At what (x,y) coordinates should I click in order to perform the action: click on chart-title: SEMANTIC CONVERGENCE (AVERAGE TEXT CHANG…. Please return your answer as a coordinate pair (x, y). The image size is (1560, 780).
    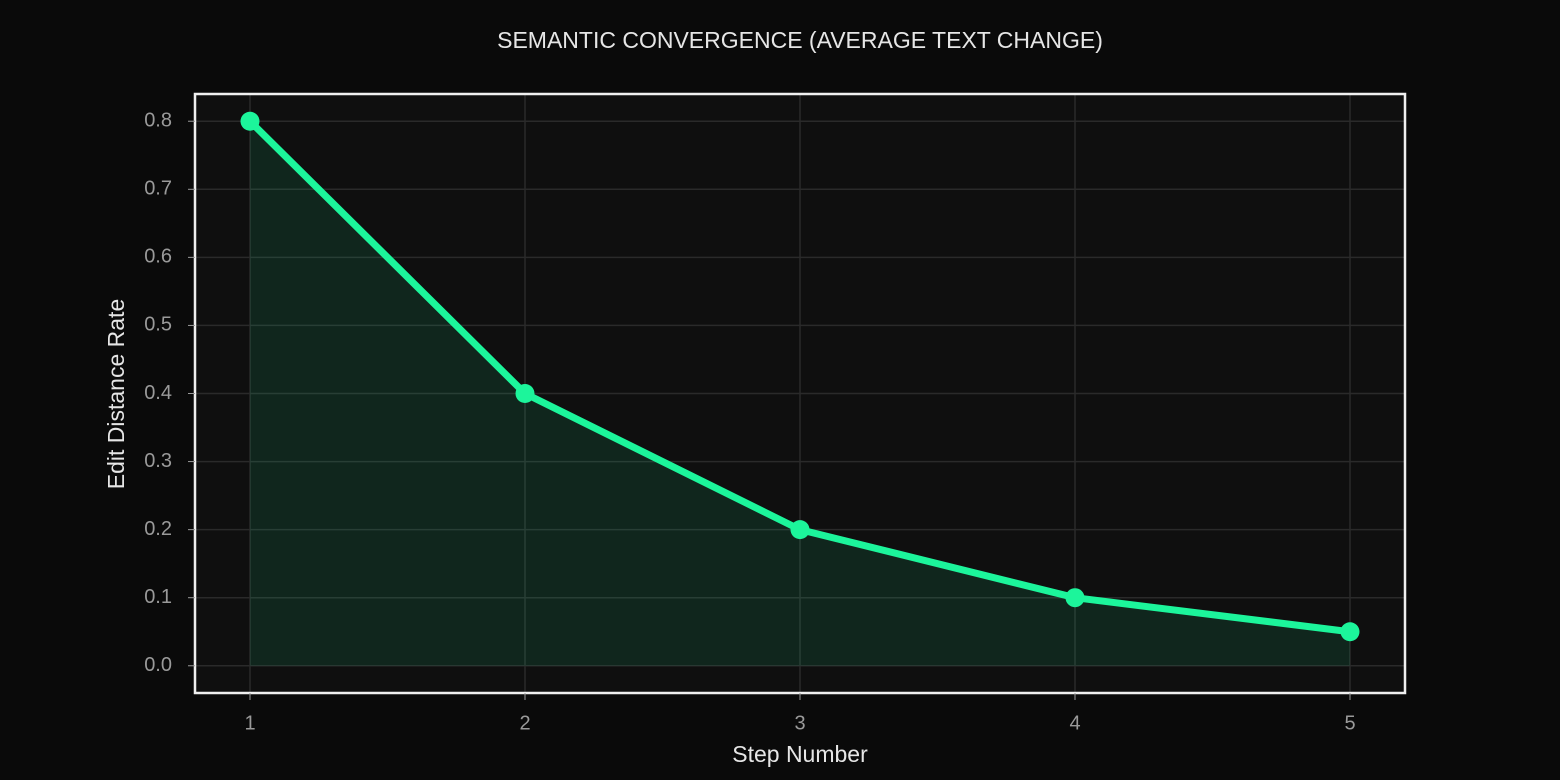
    Looking at the image, I should click on (800, 40).